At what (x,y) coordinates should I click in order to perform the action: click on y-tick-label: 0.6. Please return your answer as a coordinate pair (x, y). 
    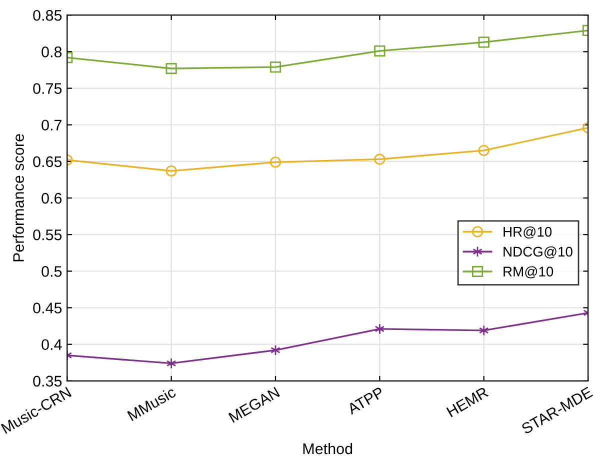
    Looking at the image, I should click on (52, 198).